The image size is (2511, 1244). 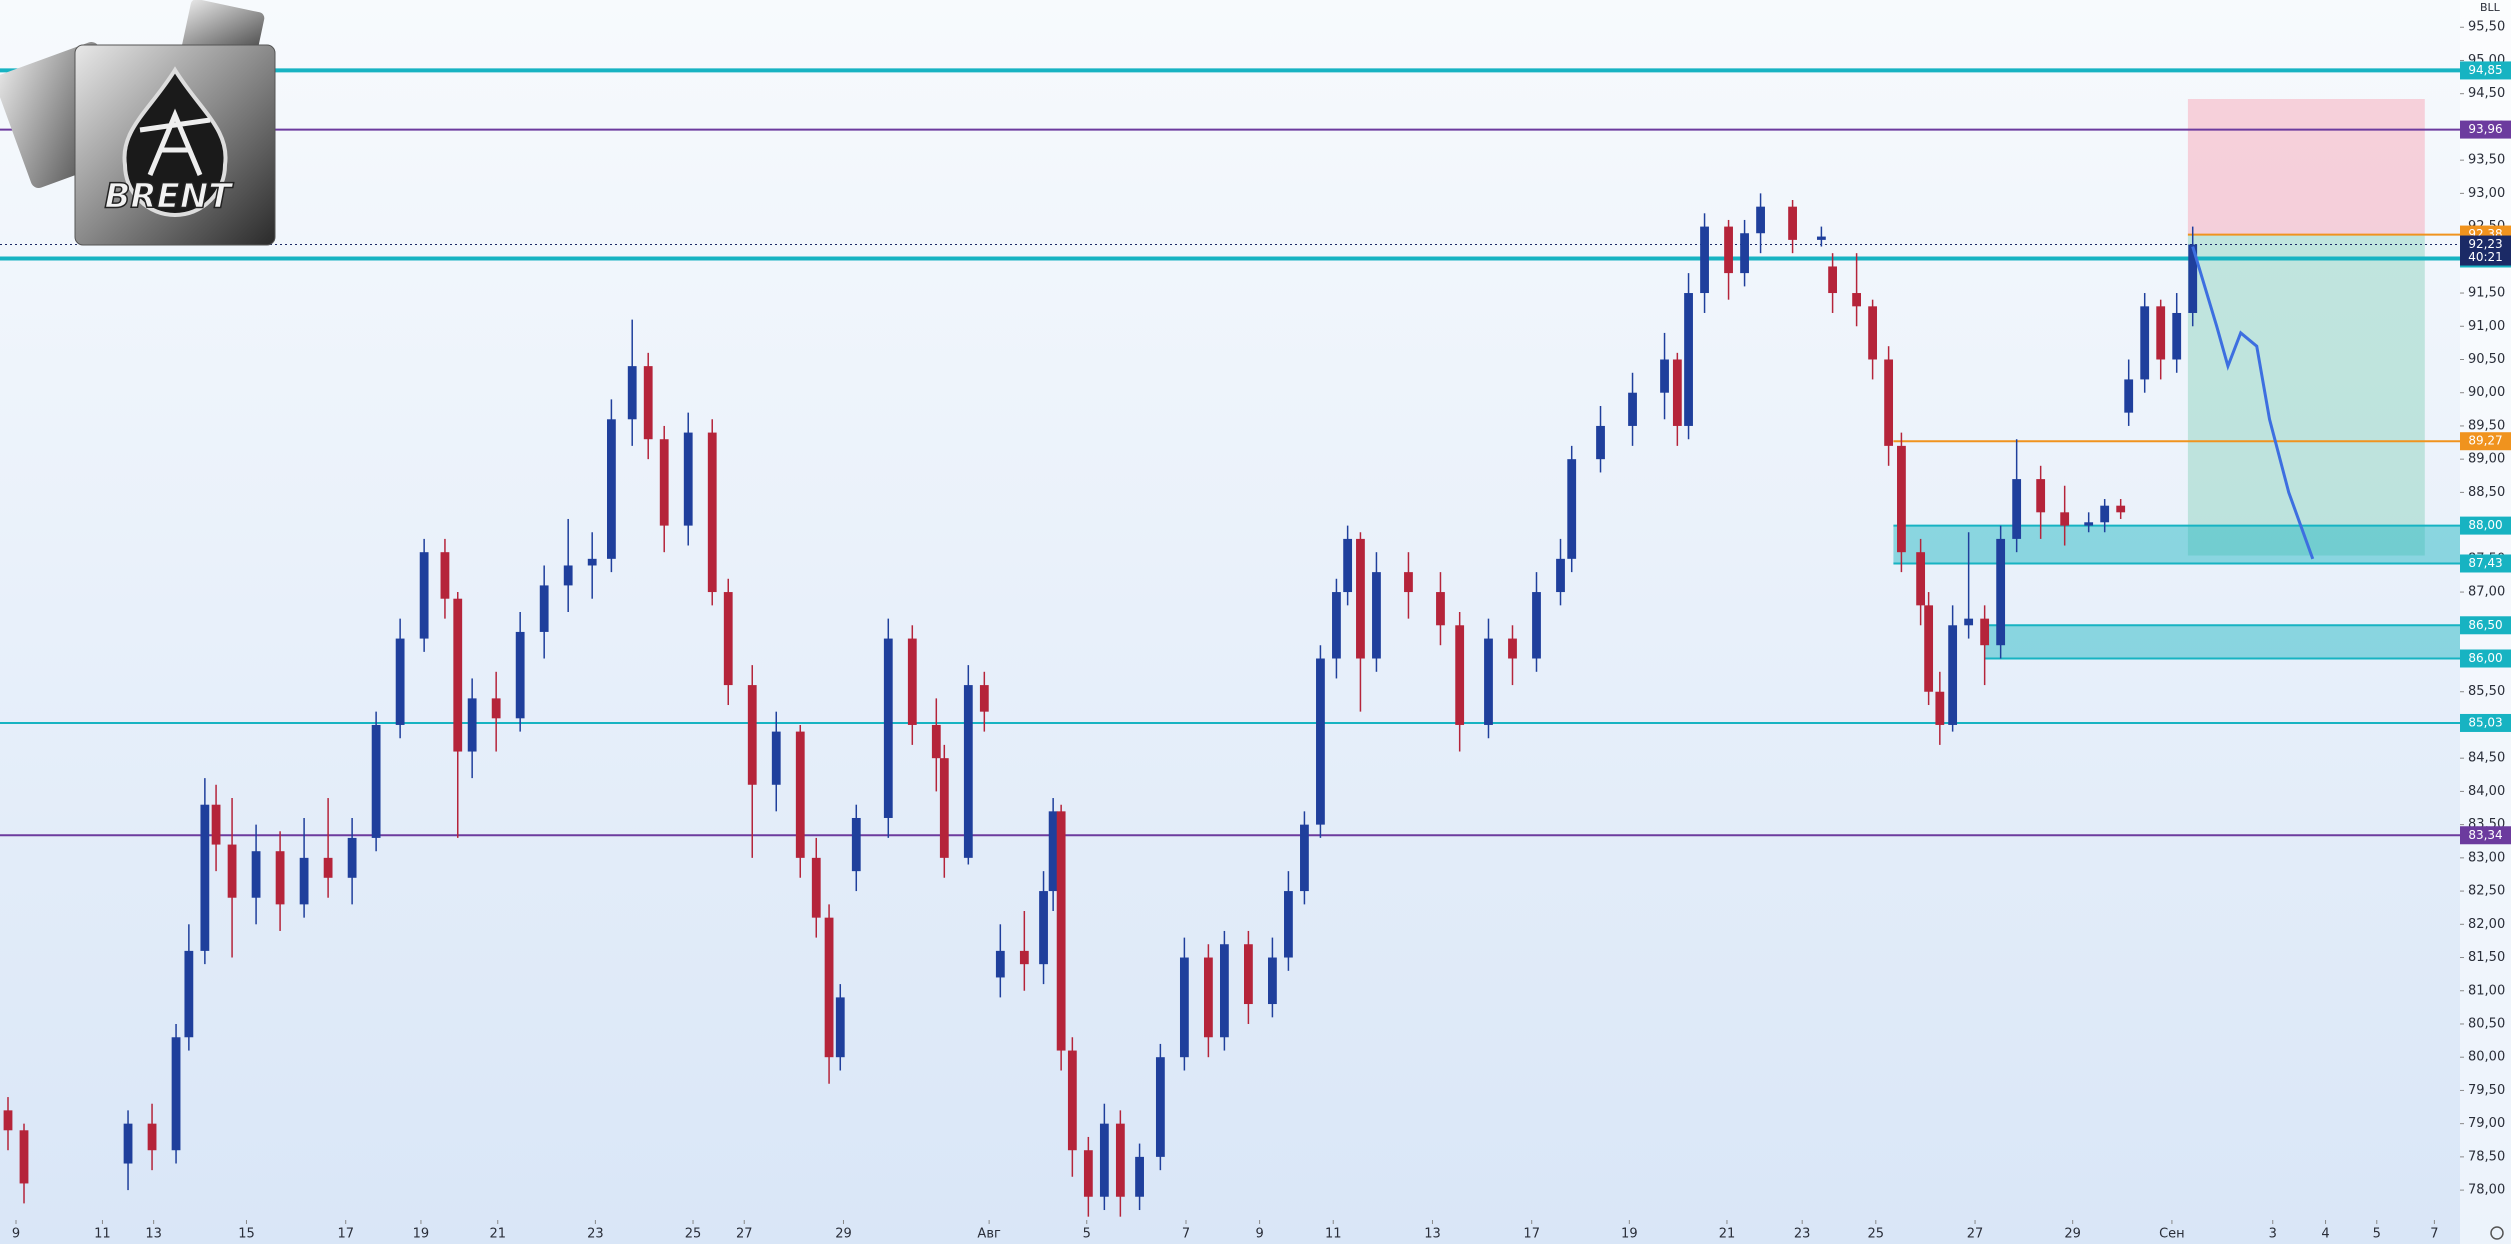 What do you see at coordinates (2486, 359) in the screenshot?
I see `y-tick-label: 90,50` at bounding box center [2486, 359].